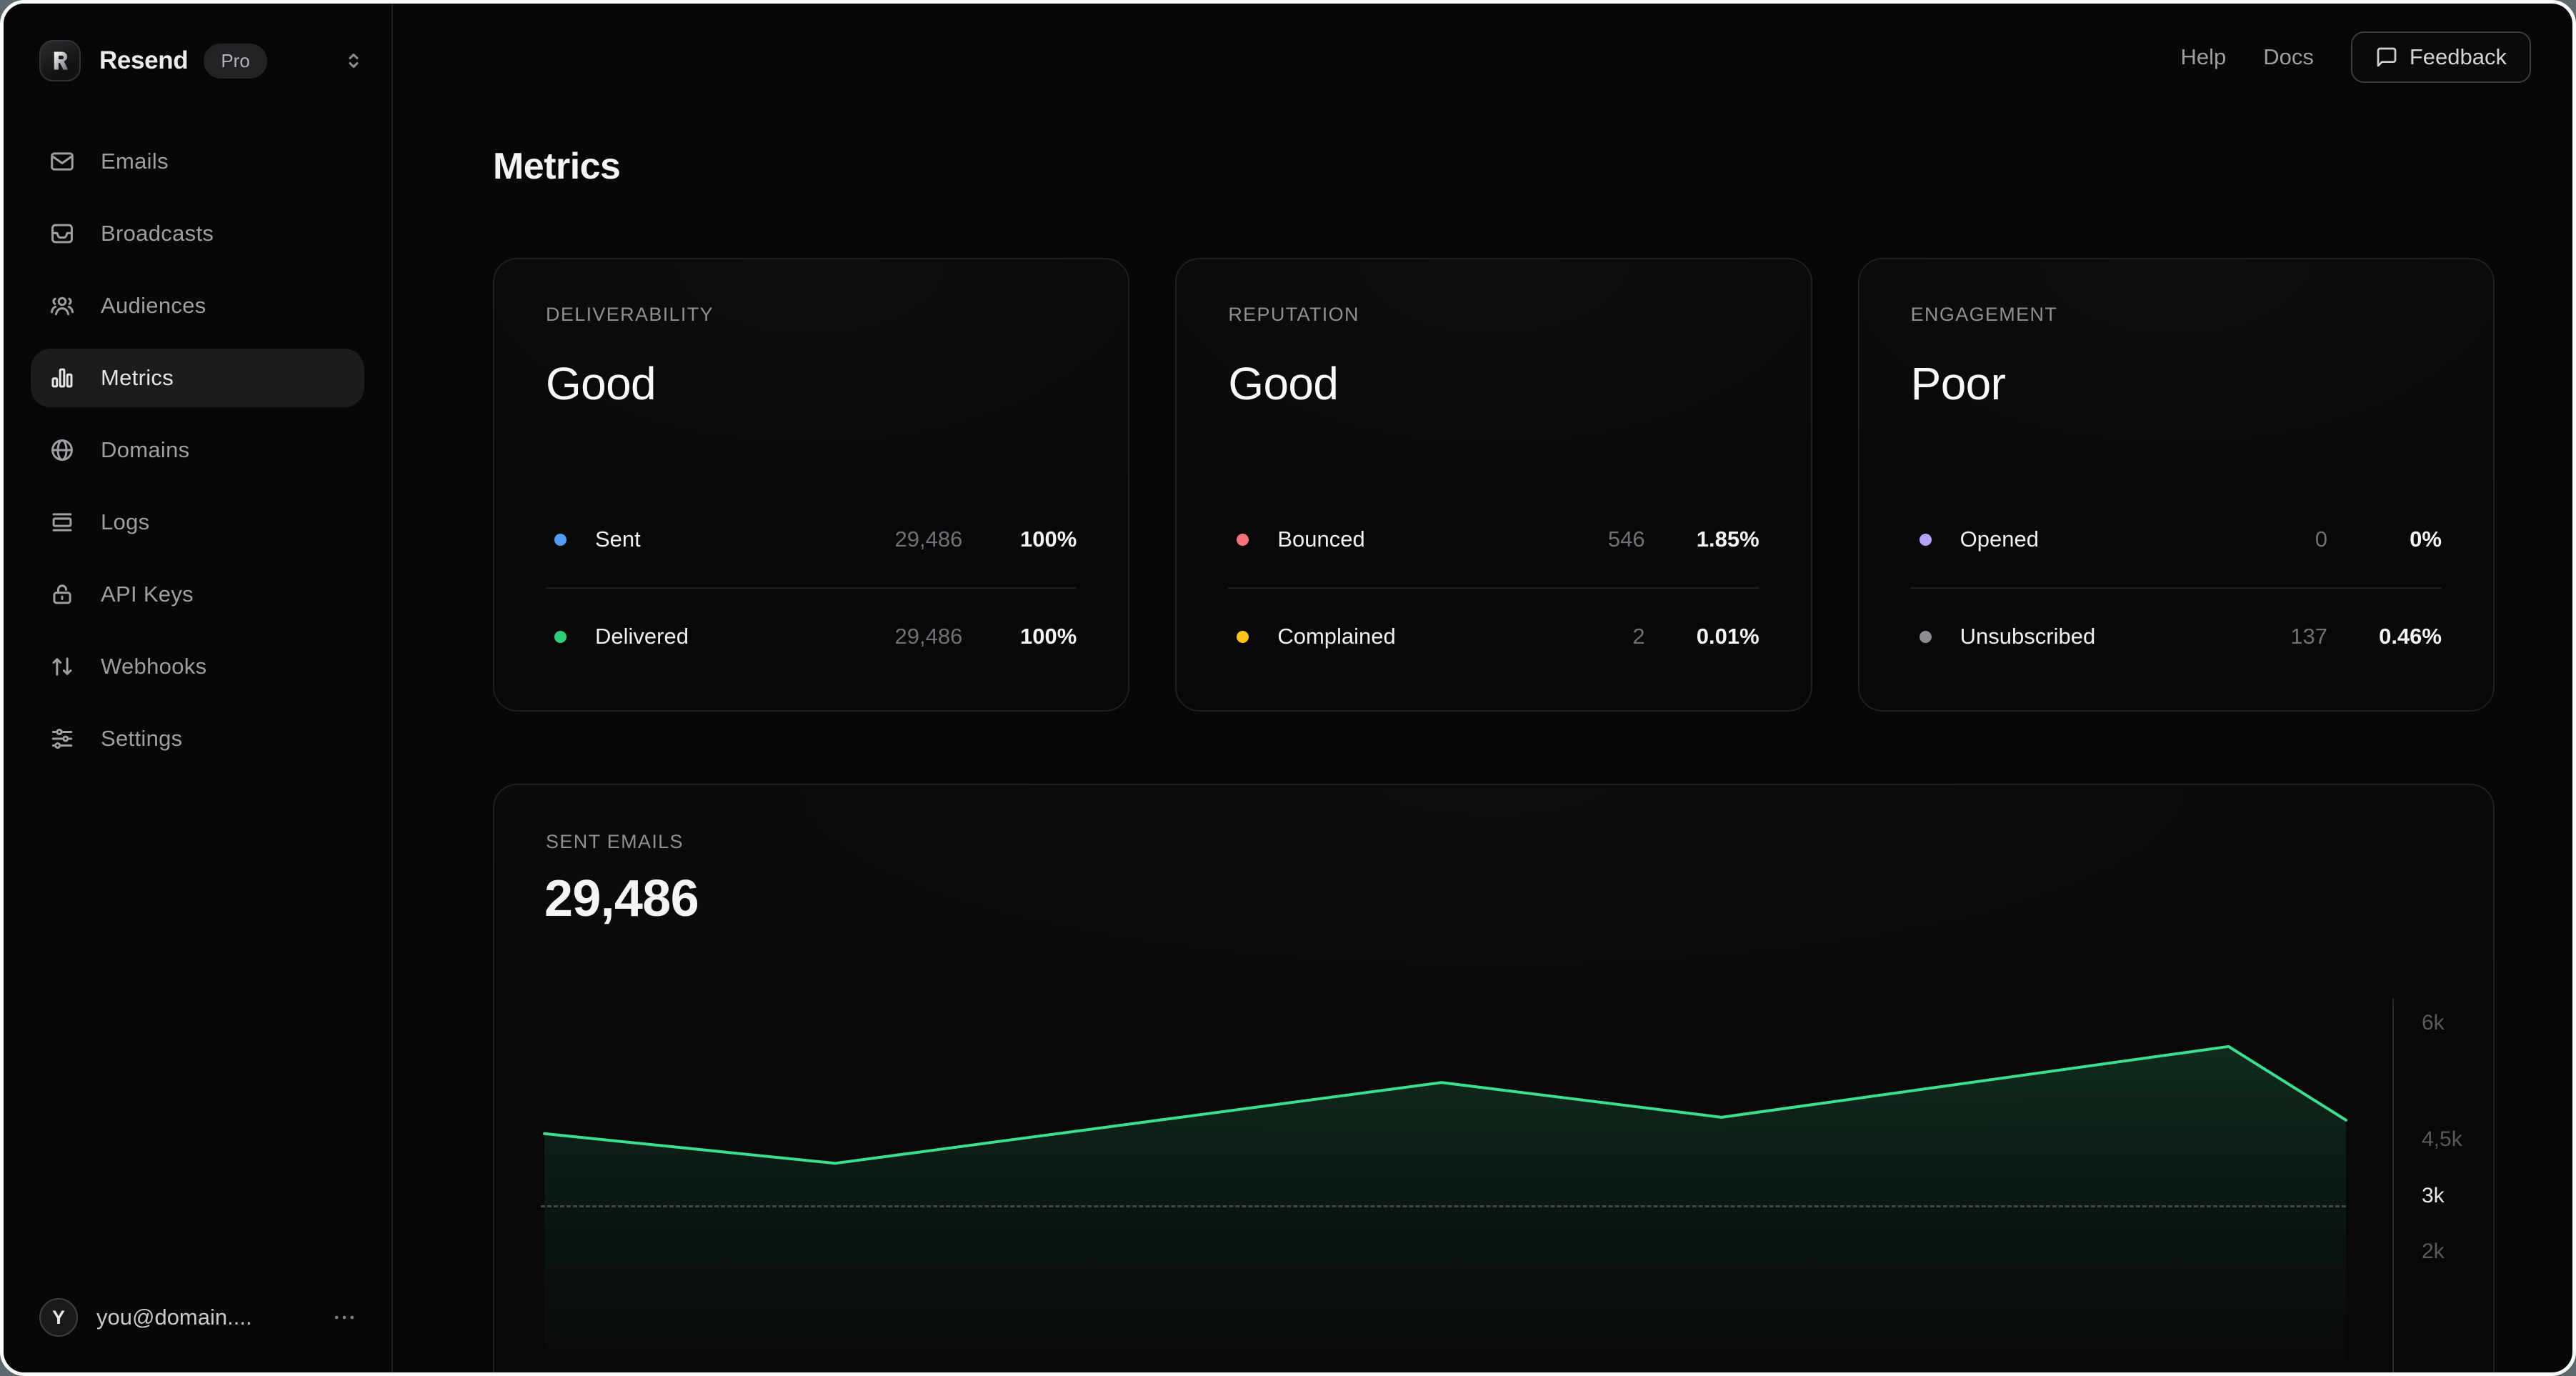 This screenshot has height=1376, width=2576. What do you see at coordinates (147, 594) in the screenshot?
I see `sidebar-item-label: API Keys` at bounding box center [147, 594].